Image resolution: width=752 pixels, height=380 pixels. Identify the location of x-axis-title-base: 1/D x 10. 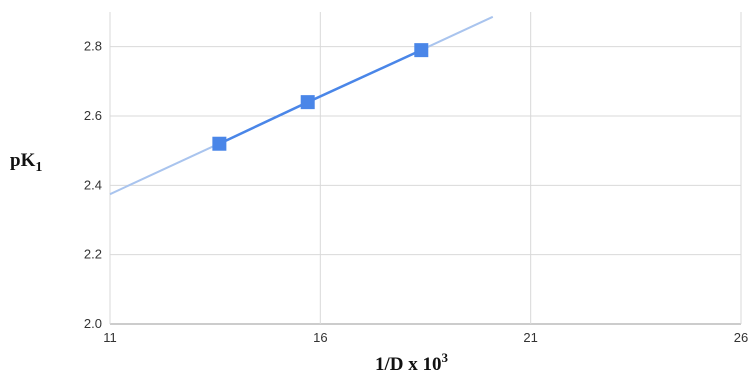
(408, 364).